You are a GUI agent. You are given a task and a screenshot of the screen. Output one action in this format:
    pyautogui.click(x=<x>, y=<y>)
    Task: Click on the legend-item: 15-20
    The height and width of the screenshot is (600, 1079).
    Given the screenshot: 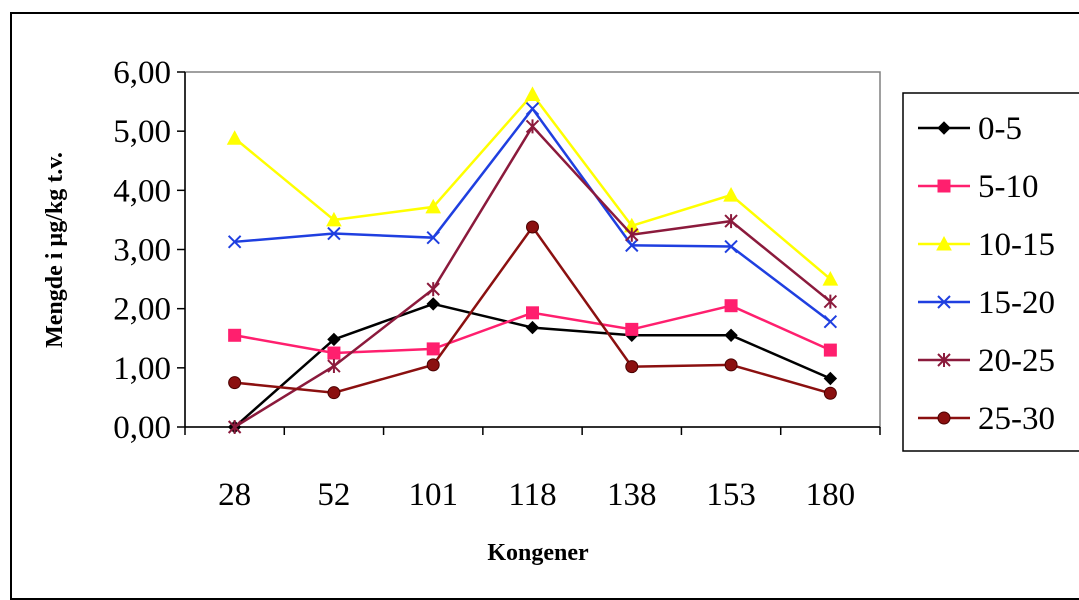 What is the action you would take?
    pyautogui.click(x=986, y=303)
    